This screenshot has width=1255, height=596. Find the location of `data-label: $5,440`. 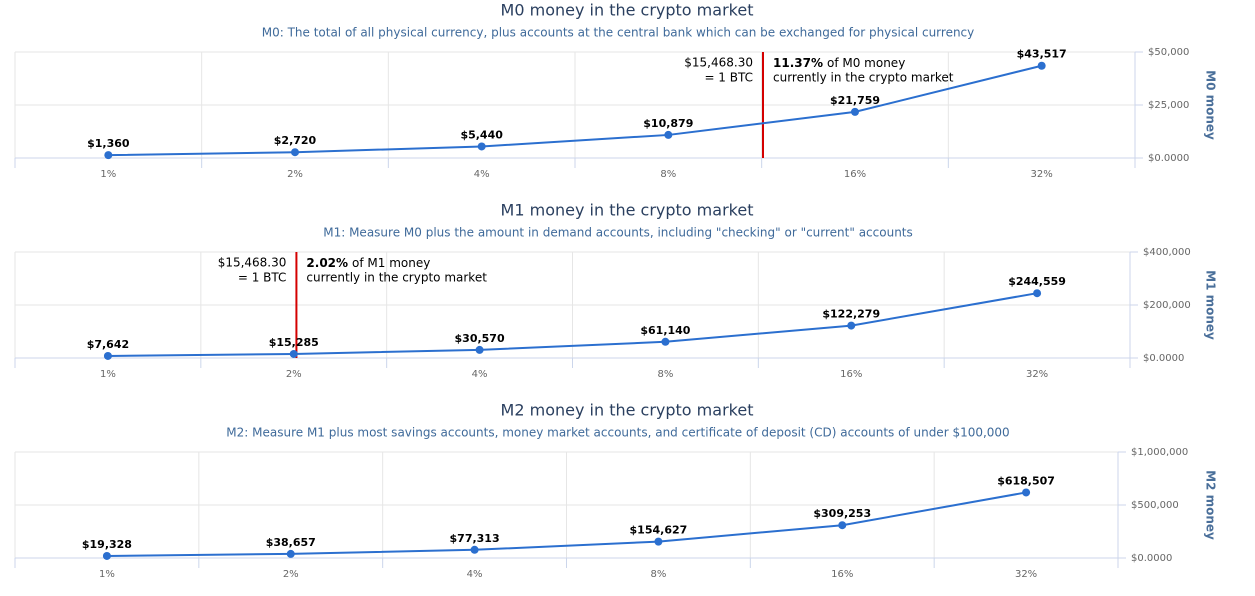

data-label: $5,440 is located at coordinates (481, 134).